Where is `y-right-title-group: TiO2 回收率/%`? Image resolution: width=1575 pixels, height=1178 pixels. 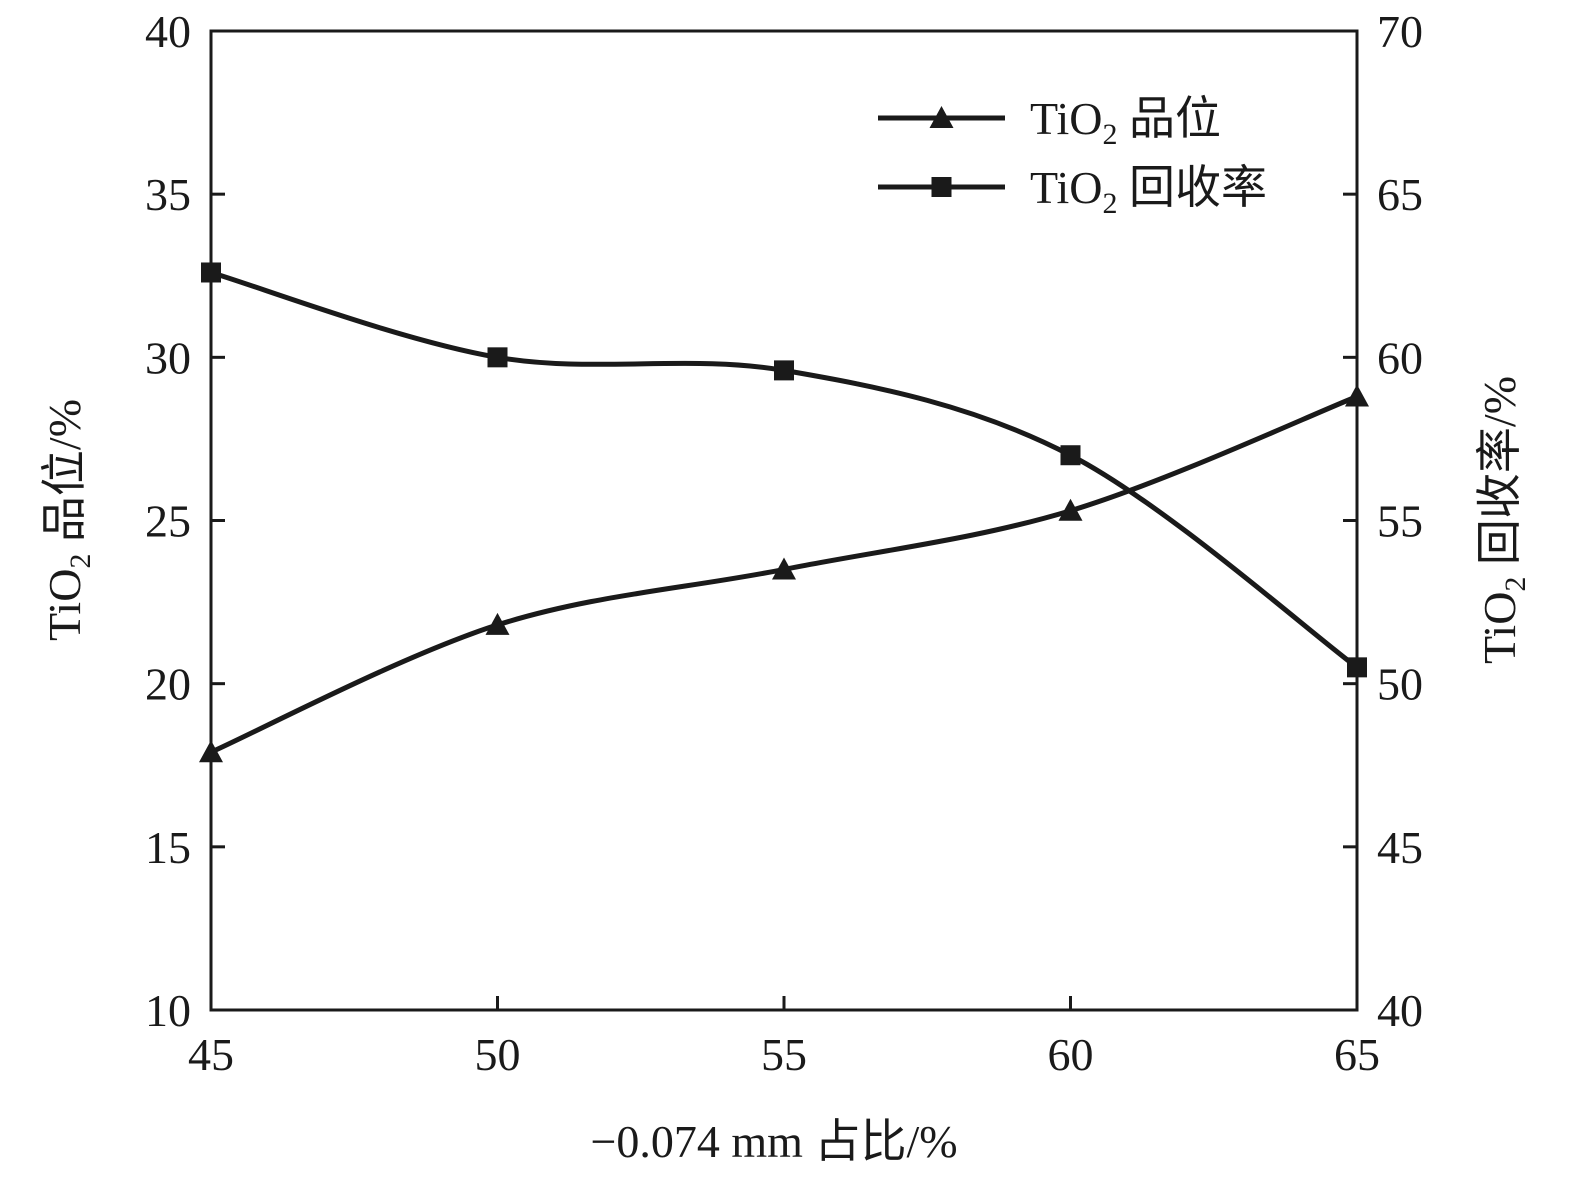
y-right-title-group: TiO2 回收率/% is located at coordinates (1503, 520).